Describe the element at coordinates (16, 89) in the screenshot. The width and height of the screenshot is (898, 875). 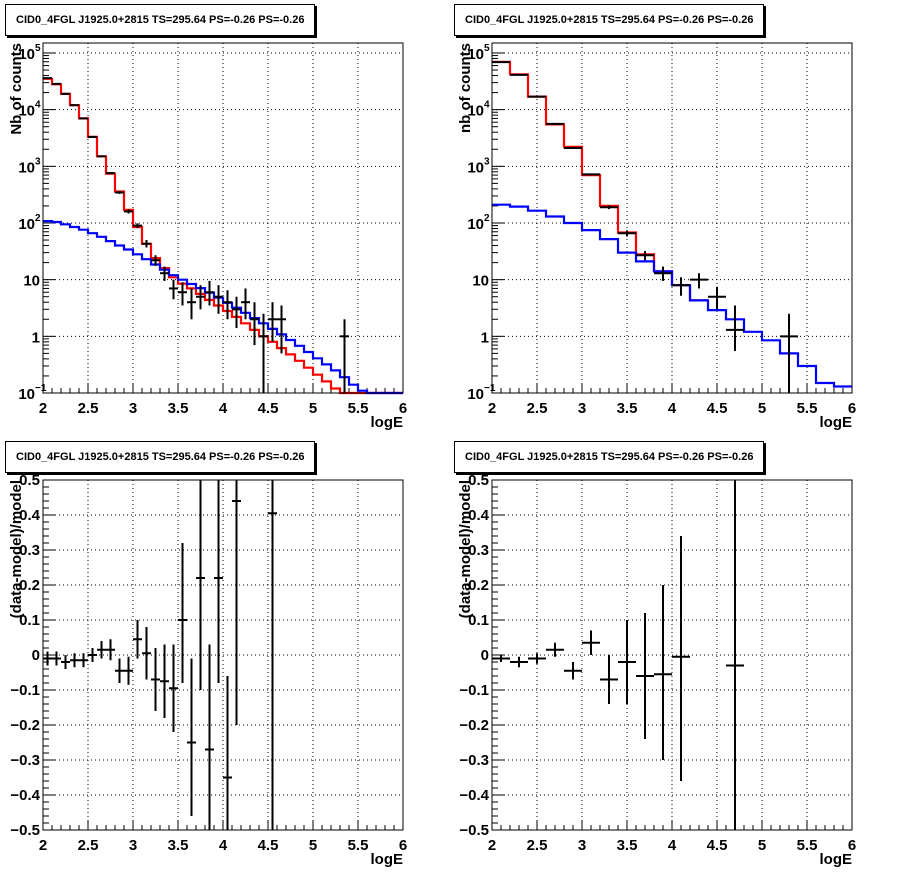
I see `y-axis-title: Nb of counts` at that location.